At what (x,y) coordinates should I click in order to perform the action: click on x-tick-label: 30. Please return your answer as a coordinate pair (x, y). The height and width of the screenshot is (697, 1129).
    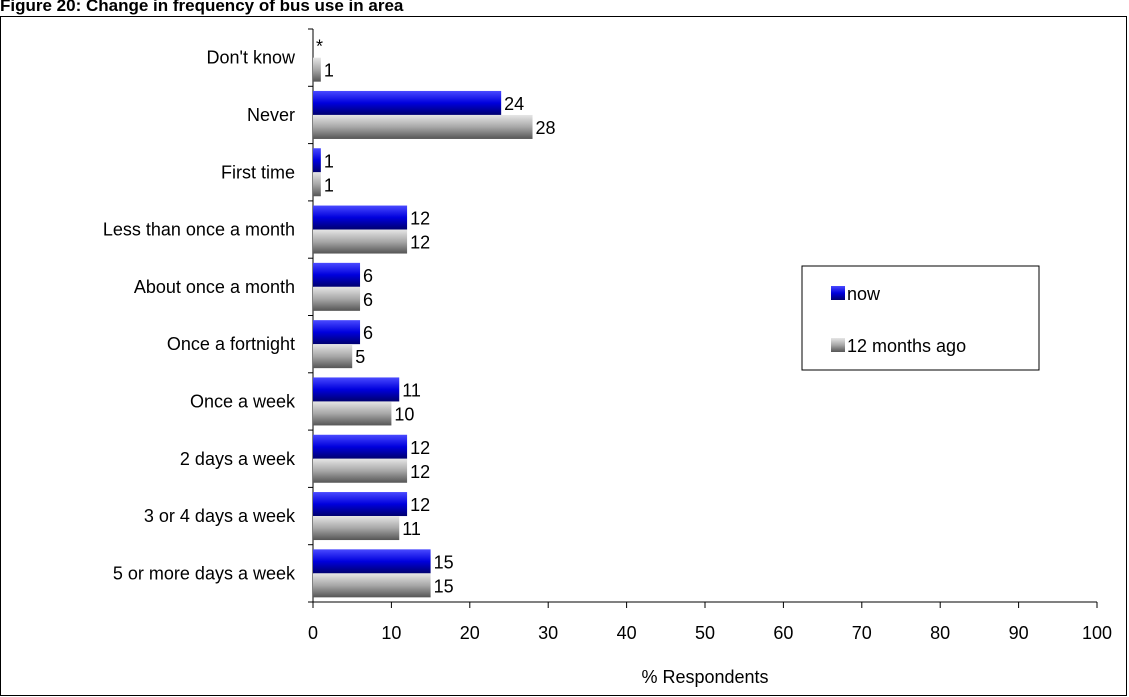
    Looking at the image, I should click on (548, 633).